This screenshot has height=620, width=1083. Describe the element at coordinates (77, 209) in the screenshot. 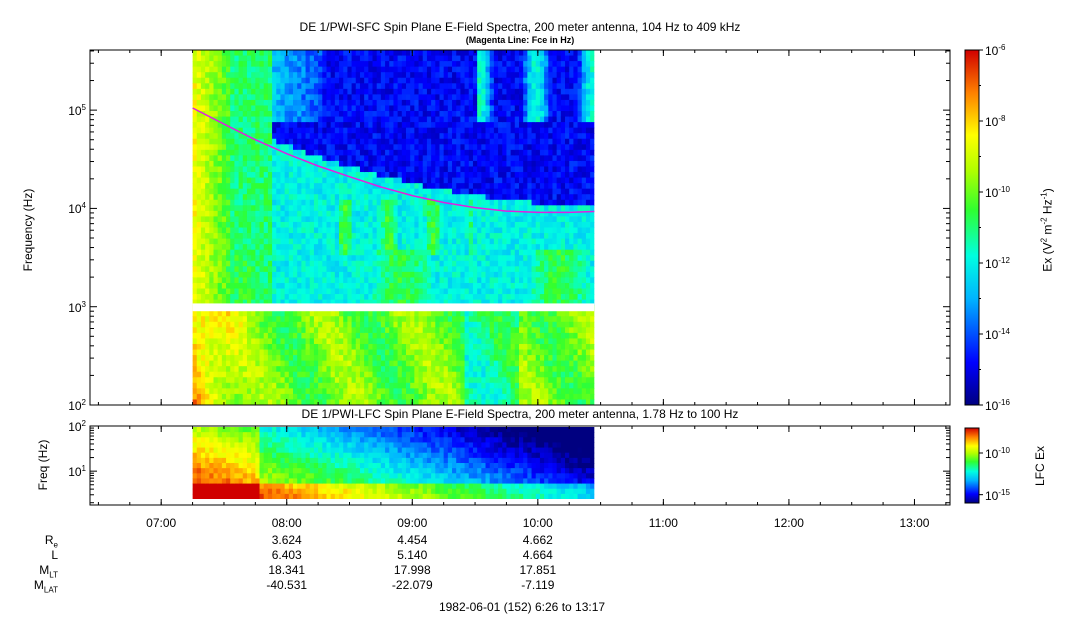

I see `sfc-y-tick-label: 10⁴` at that location.